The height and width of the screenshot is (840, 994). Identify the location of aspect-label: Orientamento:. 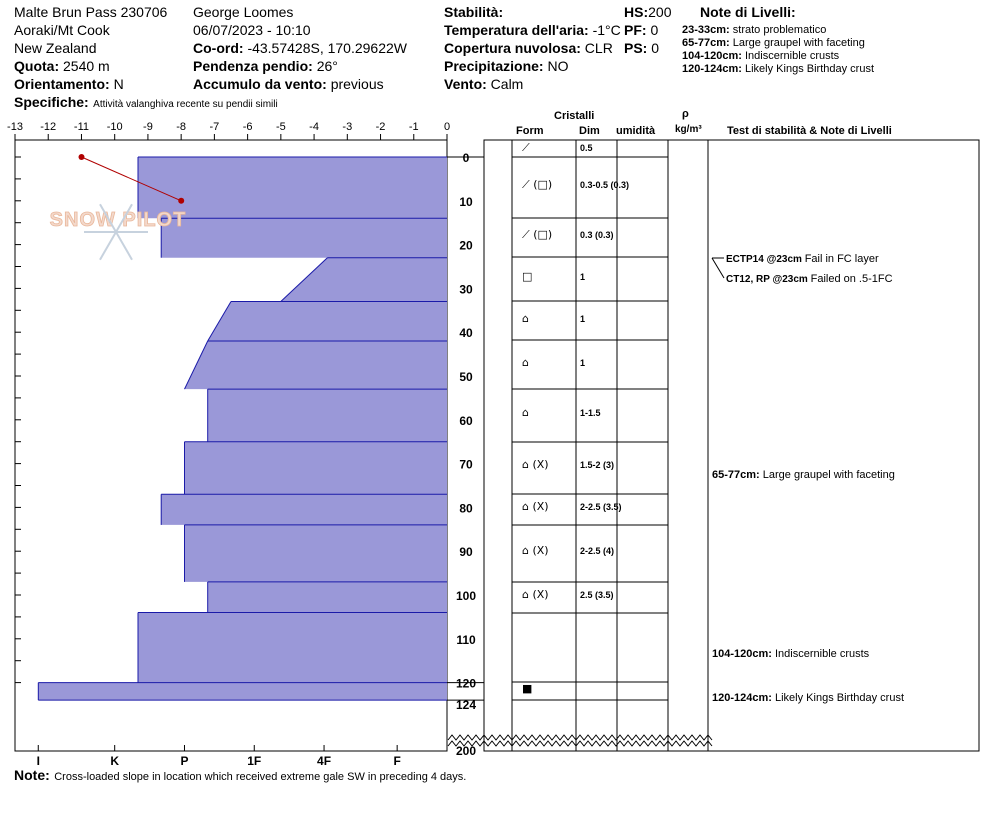
(62, 84).